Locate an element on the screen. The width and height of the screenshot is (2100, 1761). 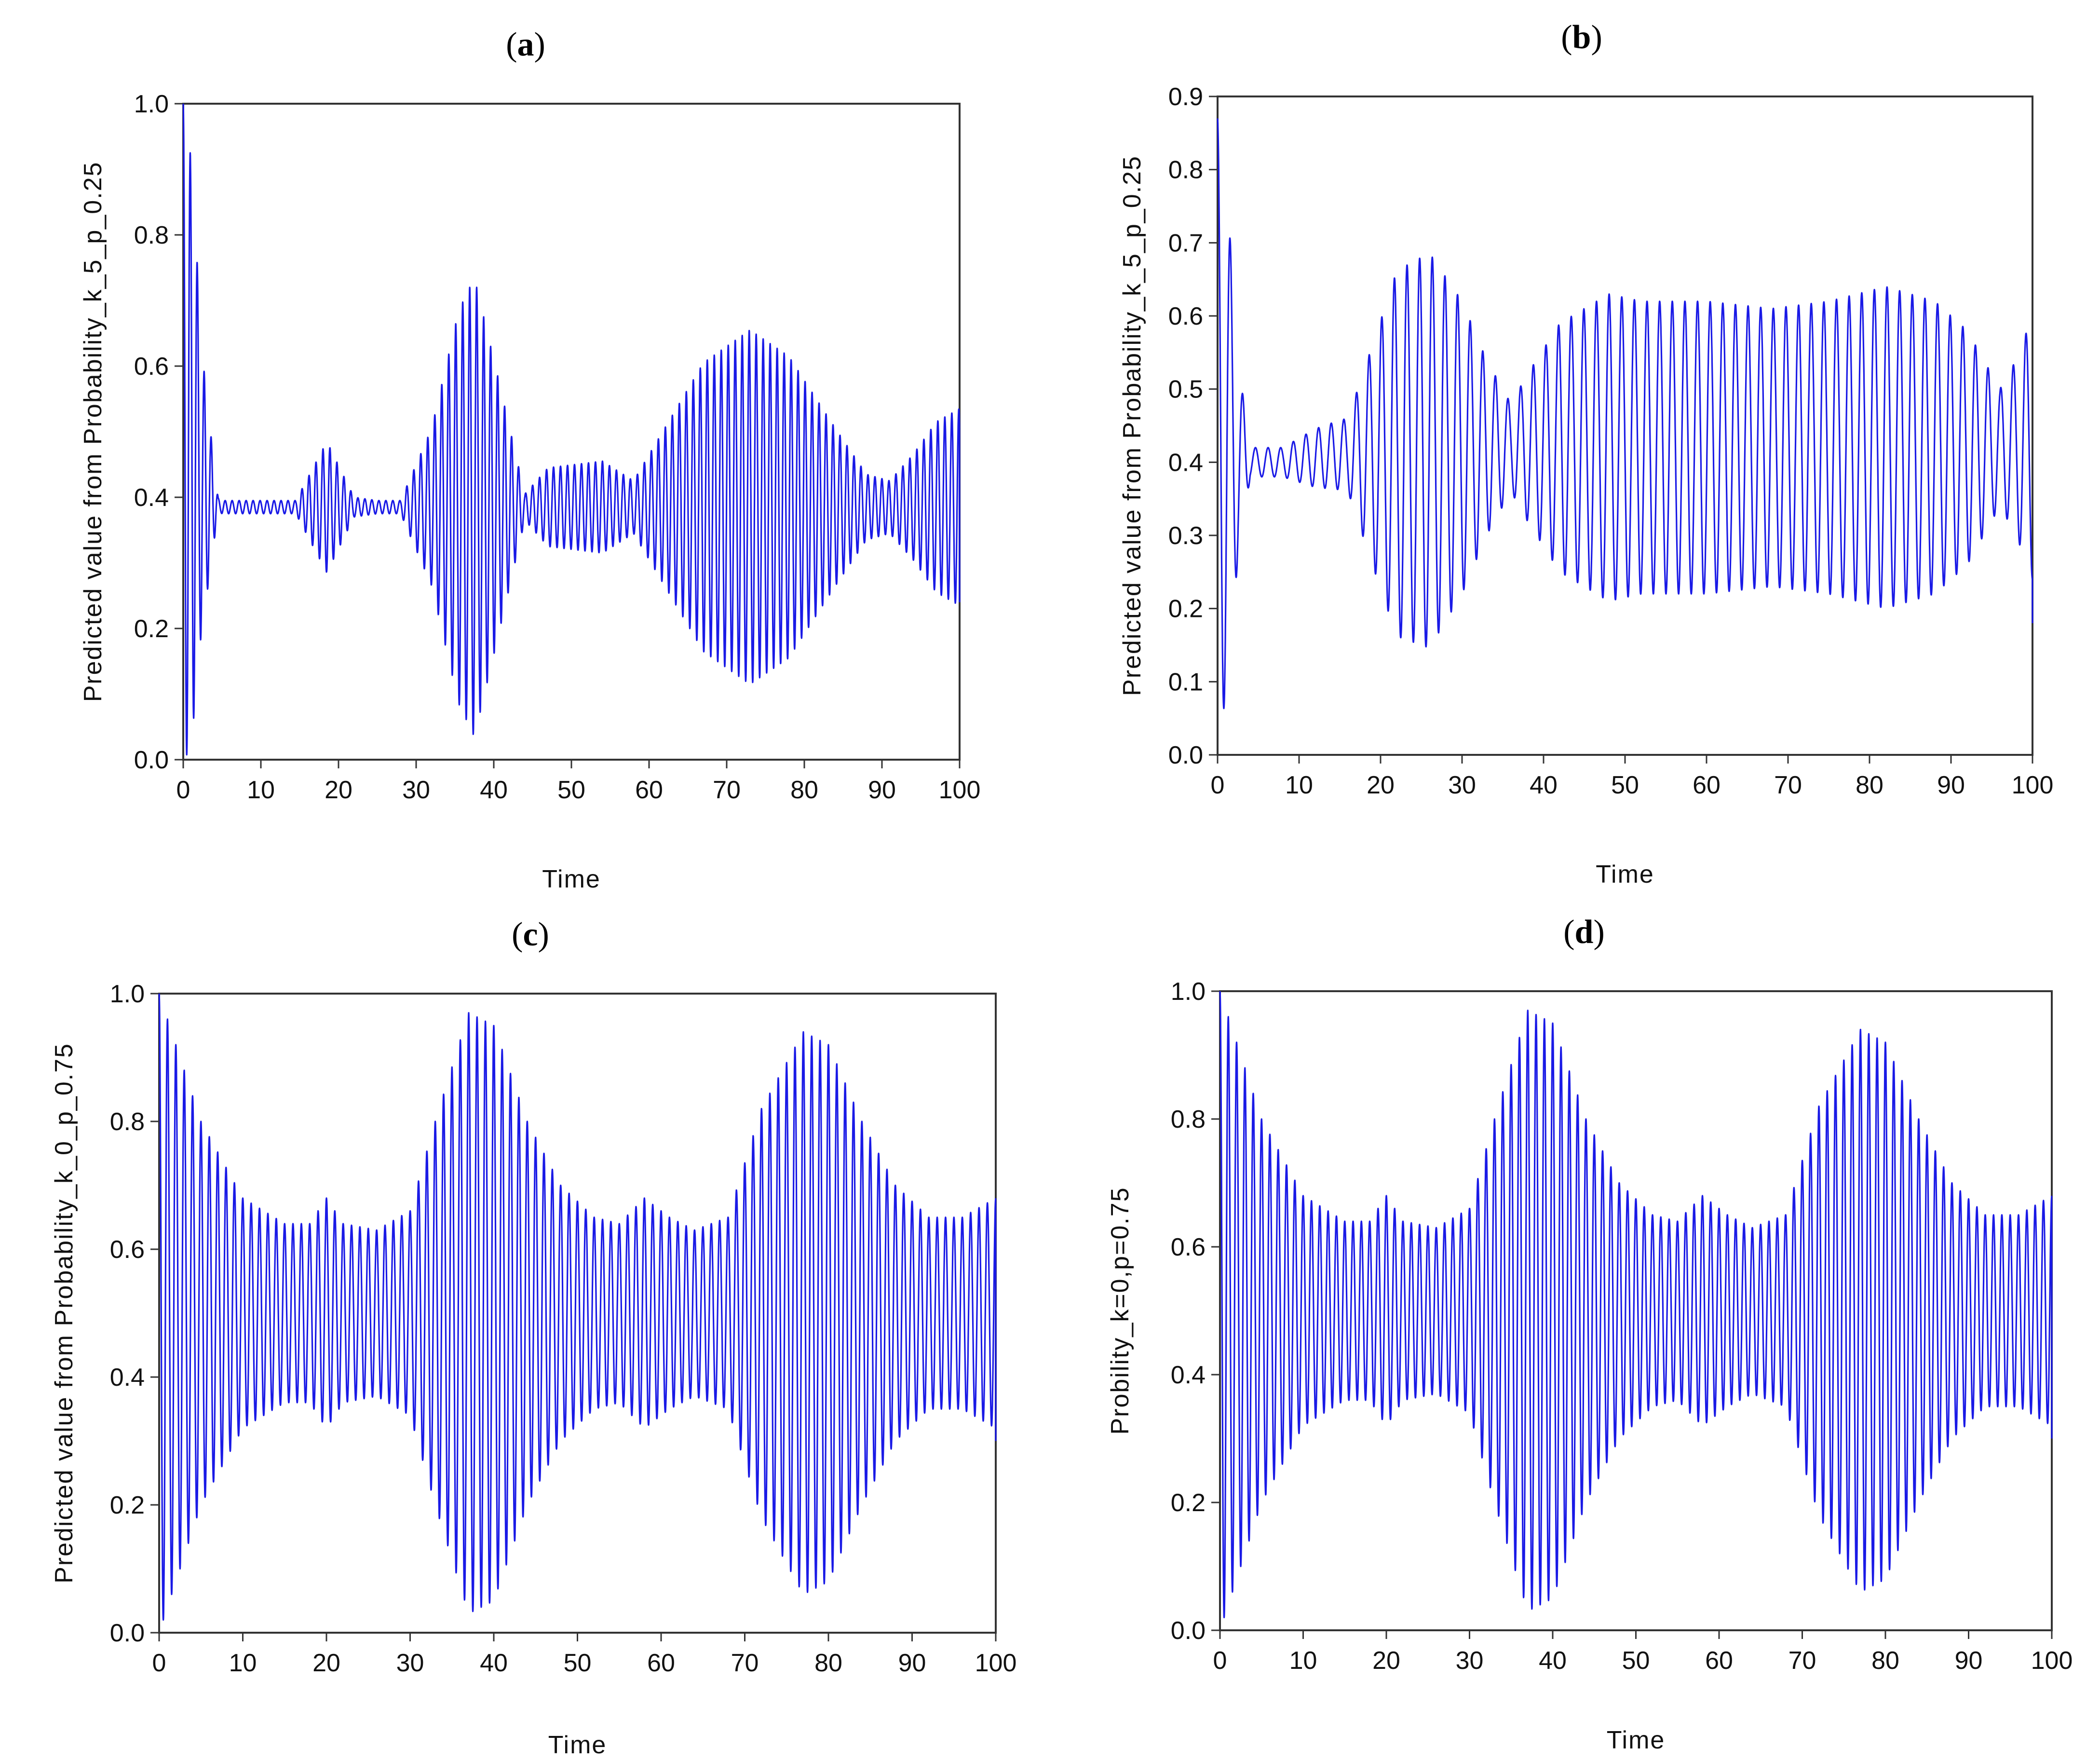
panel-label: (c) is located at coordinates (530, 935).